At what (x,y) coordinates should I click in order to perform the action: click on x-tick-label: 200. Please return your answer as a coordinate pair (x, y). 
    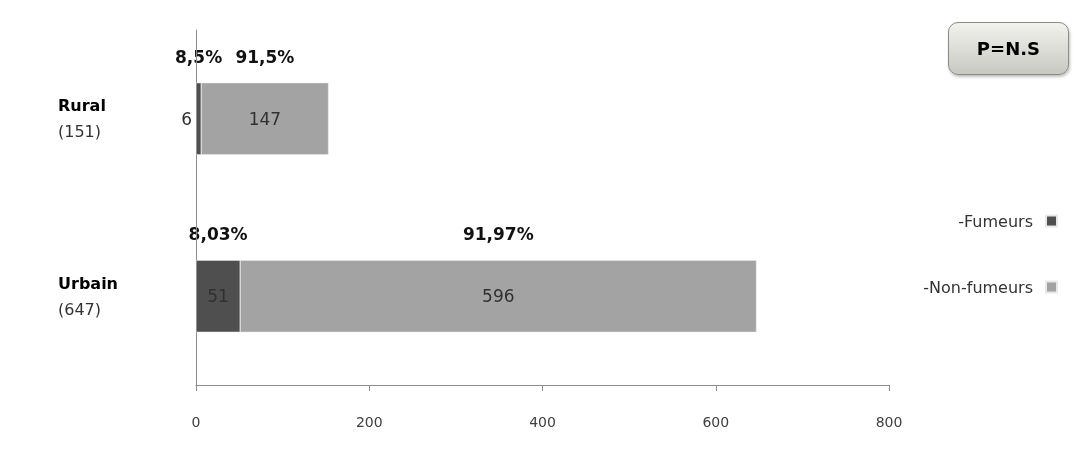
    Looking at the image, I should click on (369, 422).